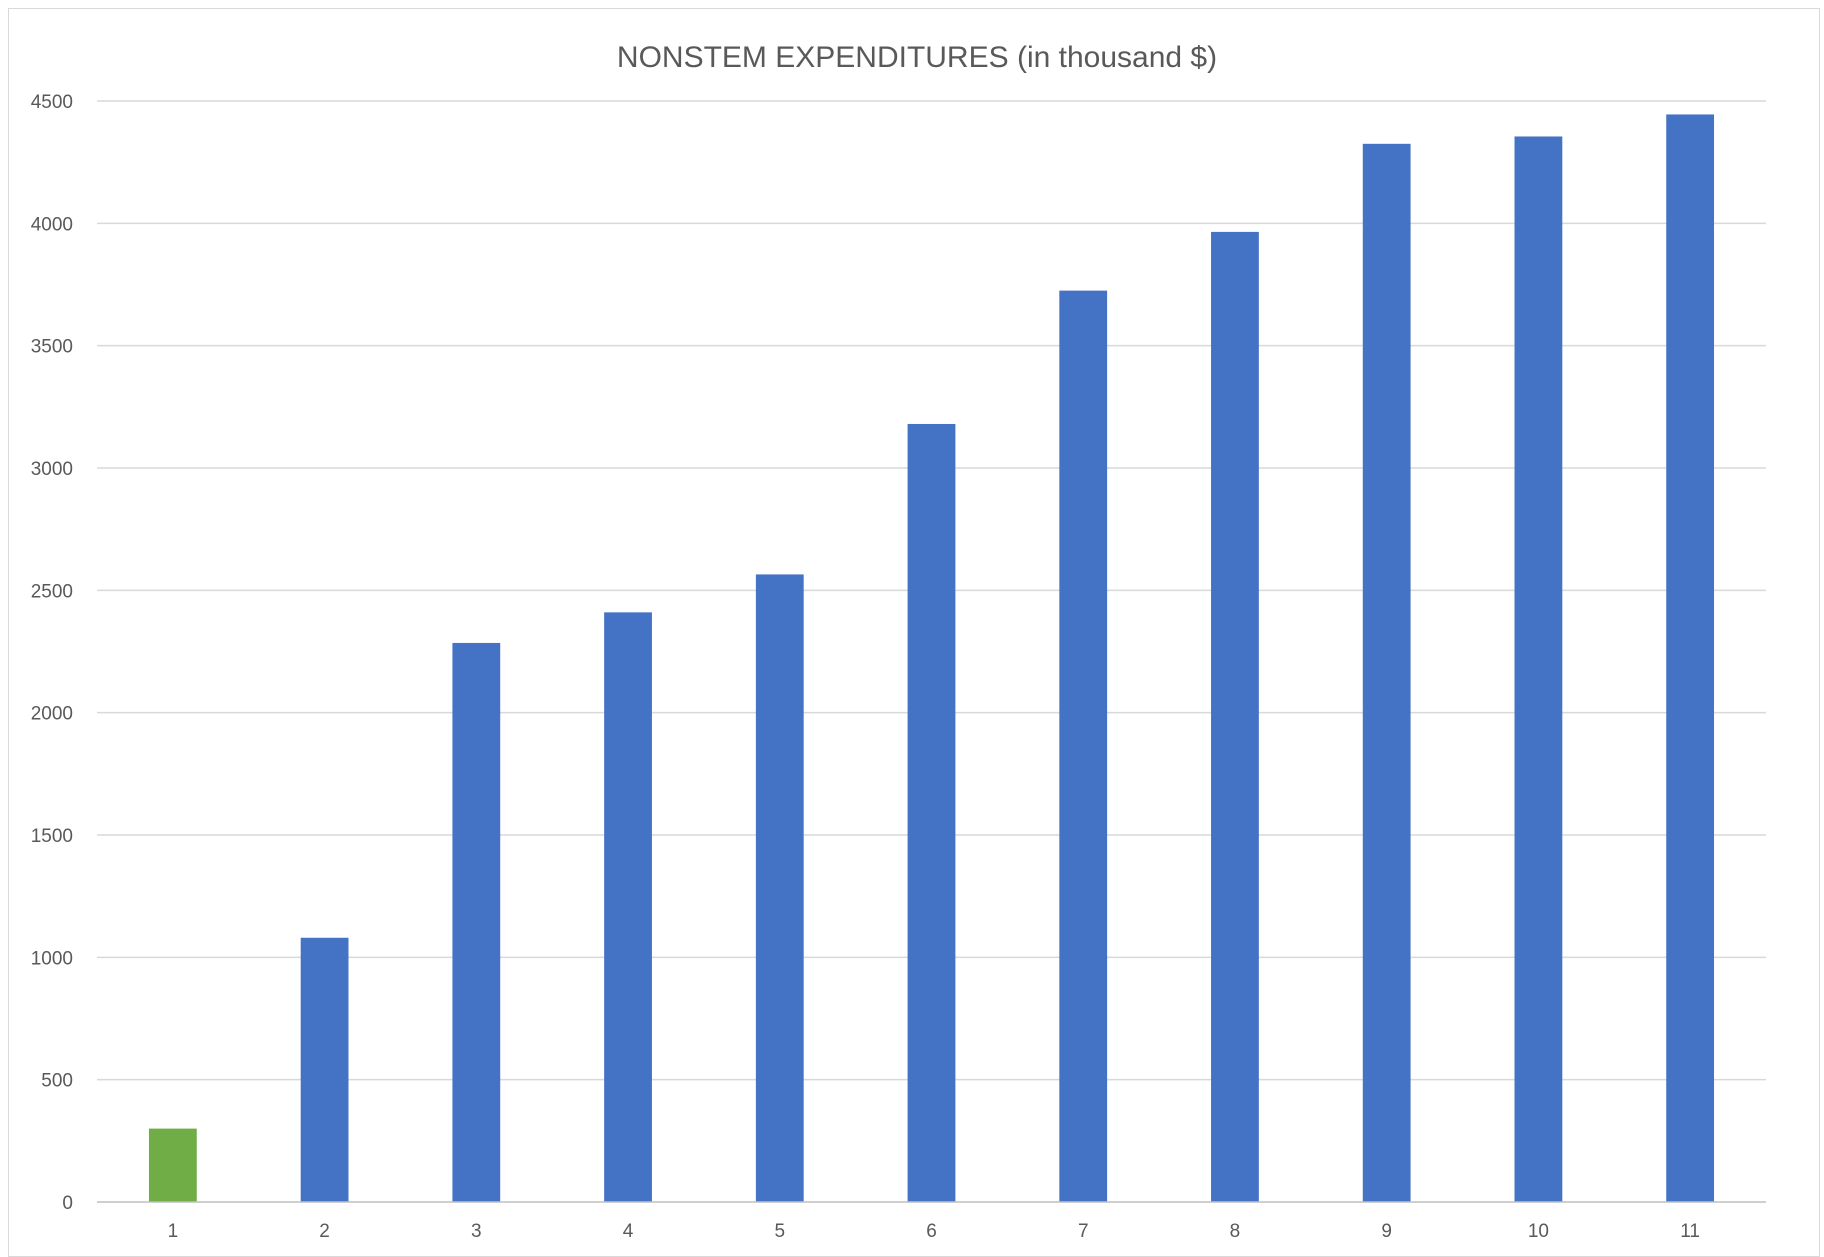 This screenshot has width=1824, height=1257. What do you see at coordinates (1083, 1231) in the screenshot?
I see `x-tick-label: 7` at bounding box center [1083, 1231].